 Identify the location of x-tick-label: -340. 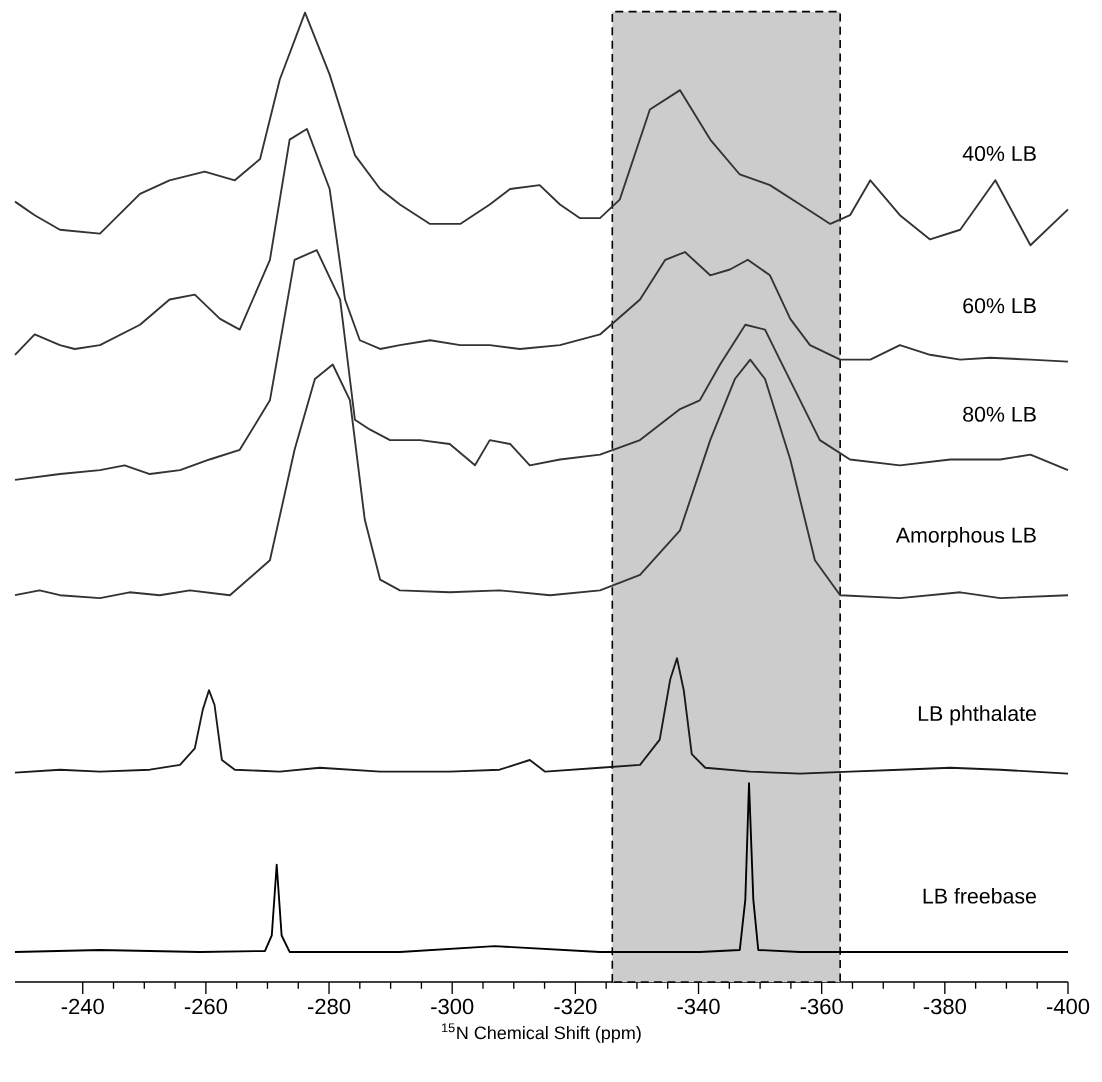
(698, 1006).